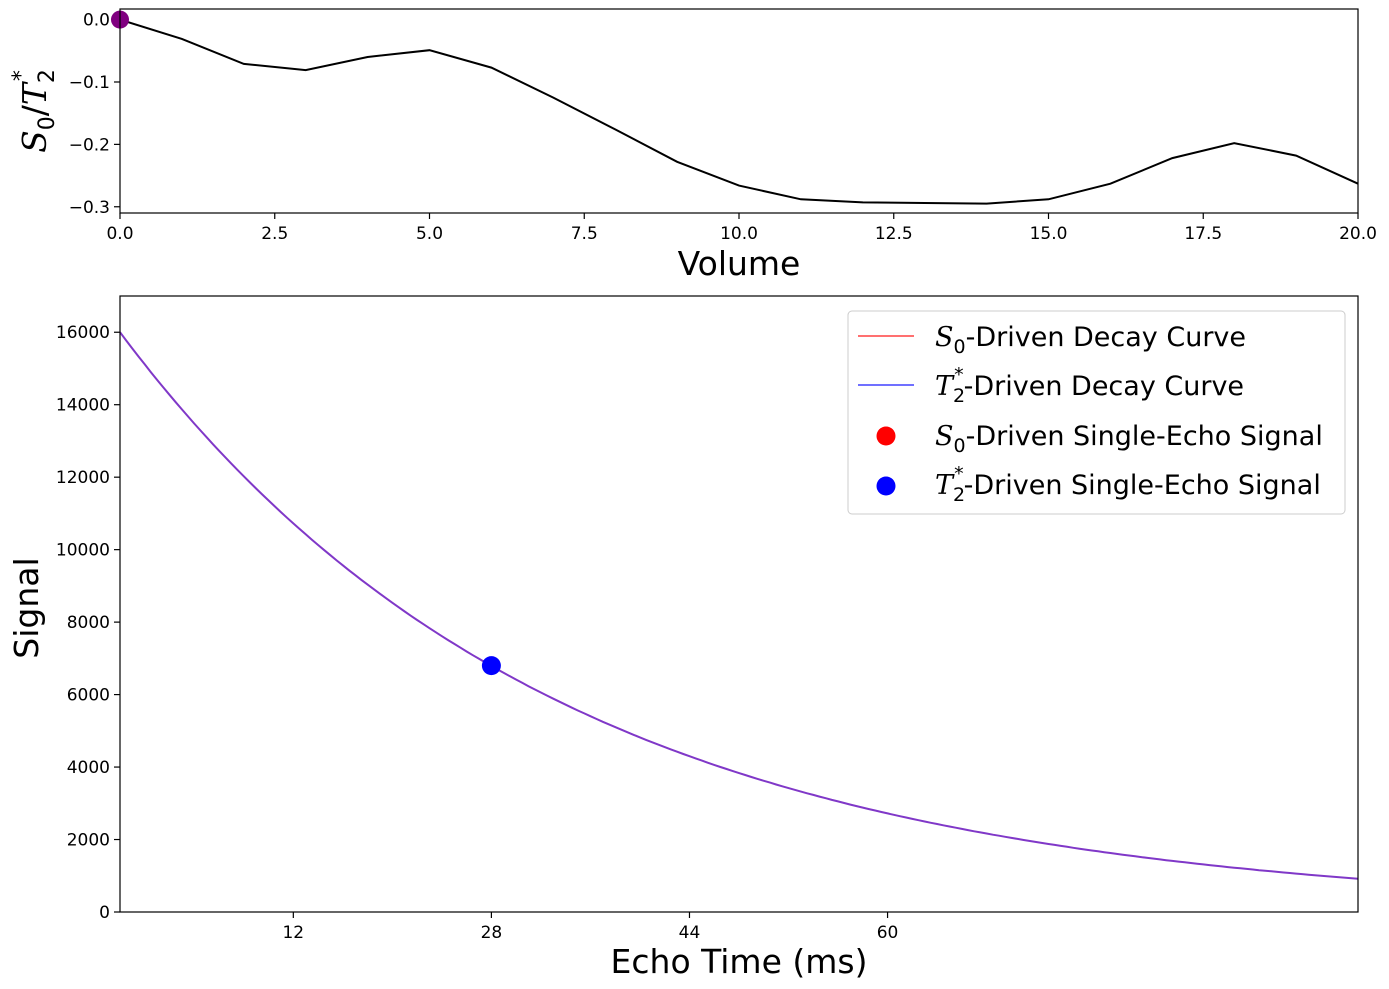  I want to click on bottom-y-tick-label: 12000, so click(83, 478).